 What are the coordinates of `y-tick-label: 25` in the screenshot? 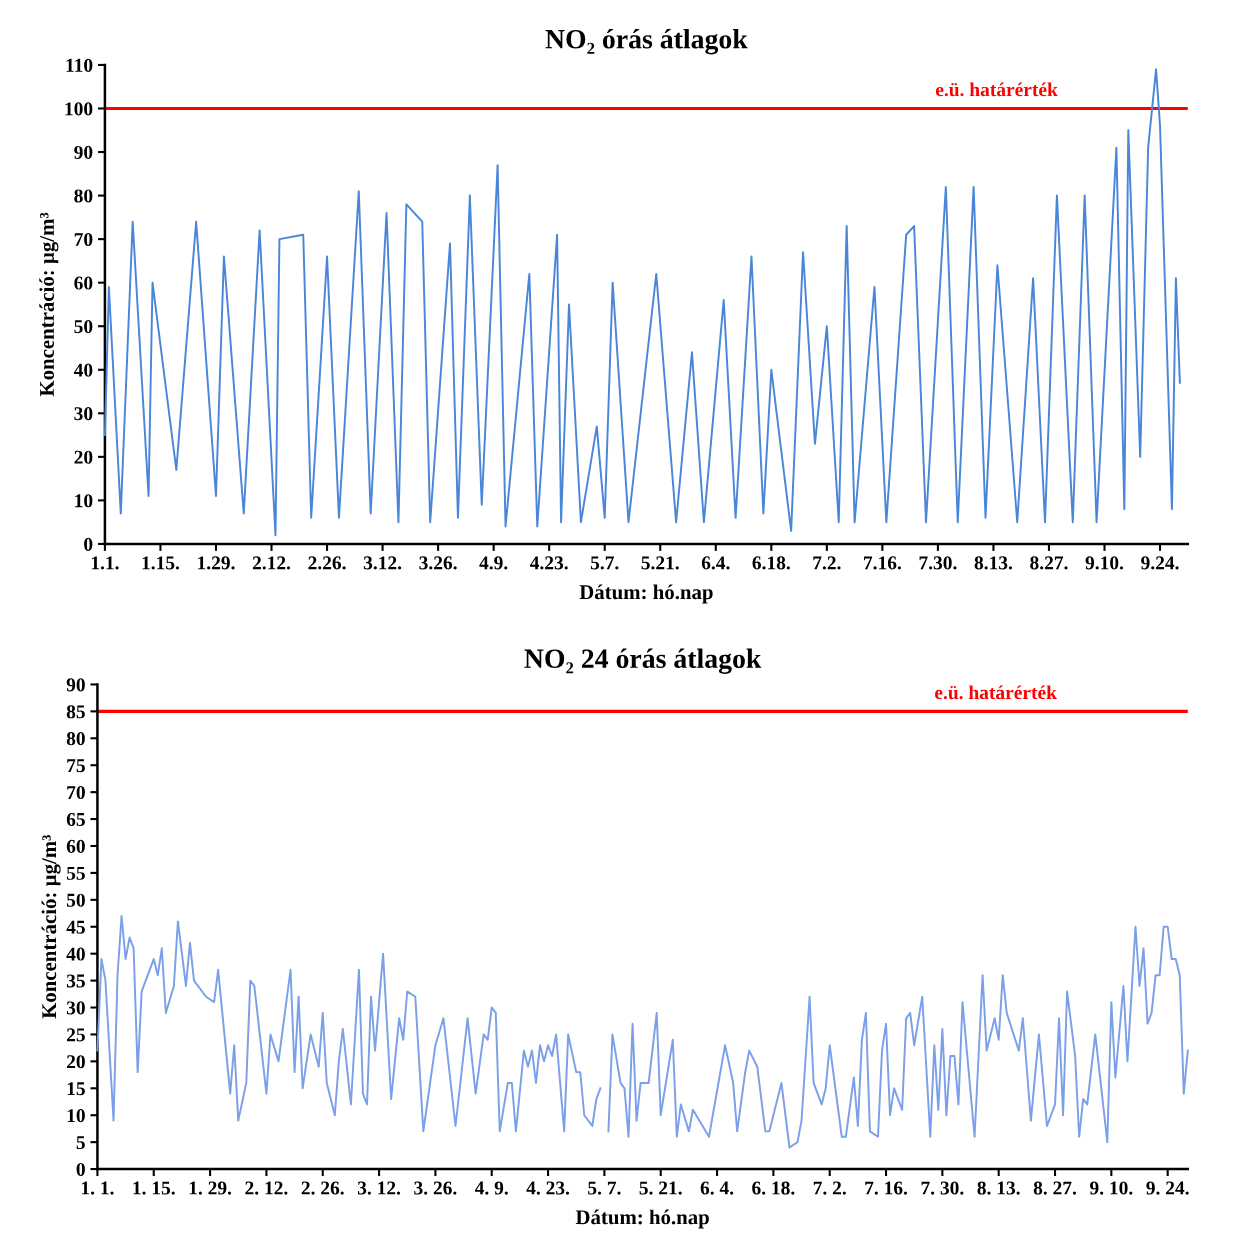 It's located at (75, 1035).